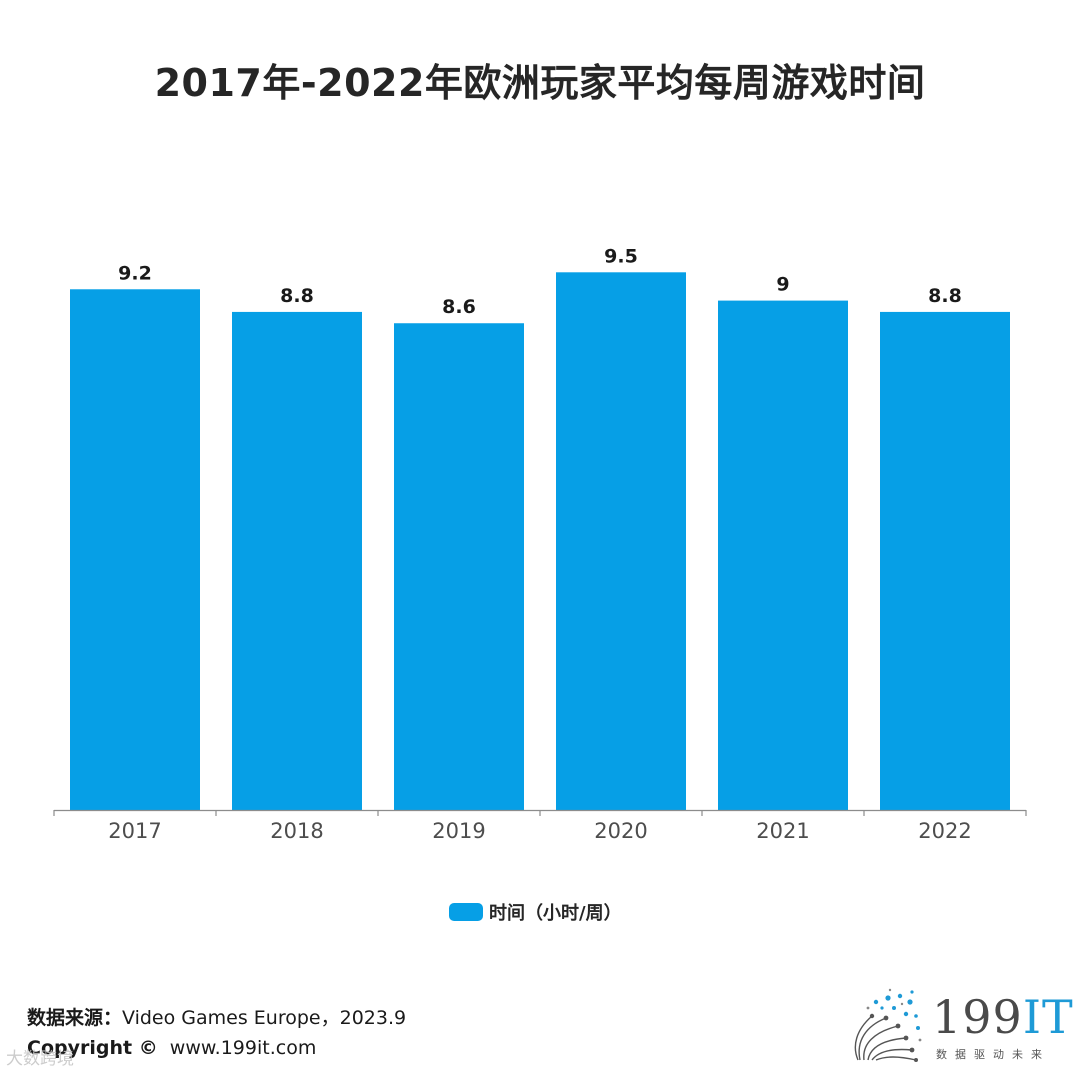 The width and height of the screenshot is (1080, 1080). Describe the element at coordinates (540, 83) in the screenshot. I see `chart-title: 2017年-2022年欧洲玩家平均每周游戏时间` at that location.